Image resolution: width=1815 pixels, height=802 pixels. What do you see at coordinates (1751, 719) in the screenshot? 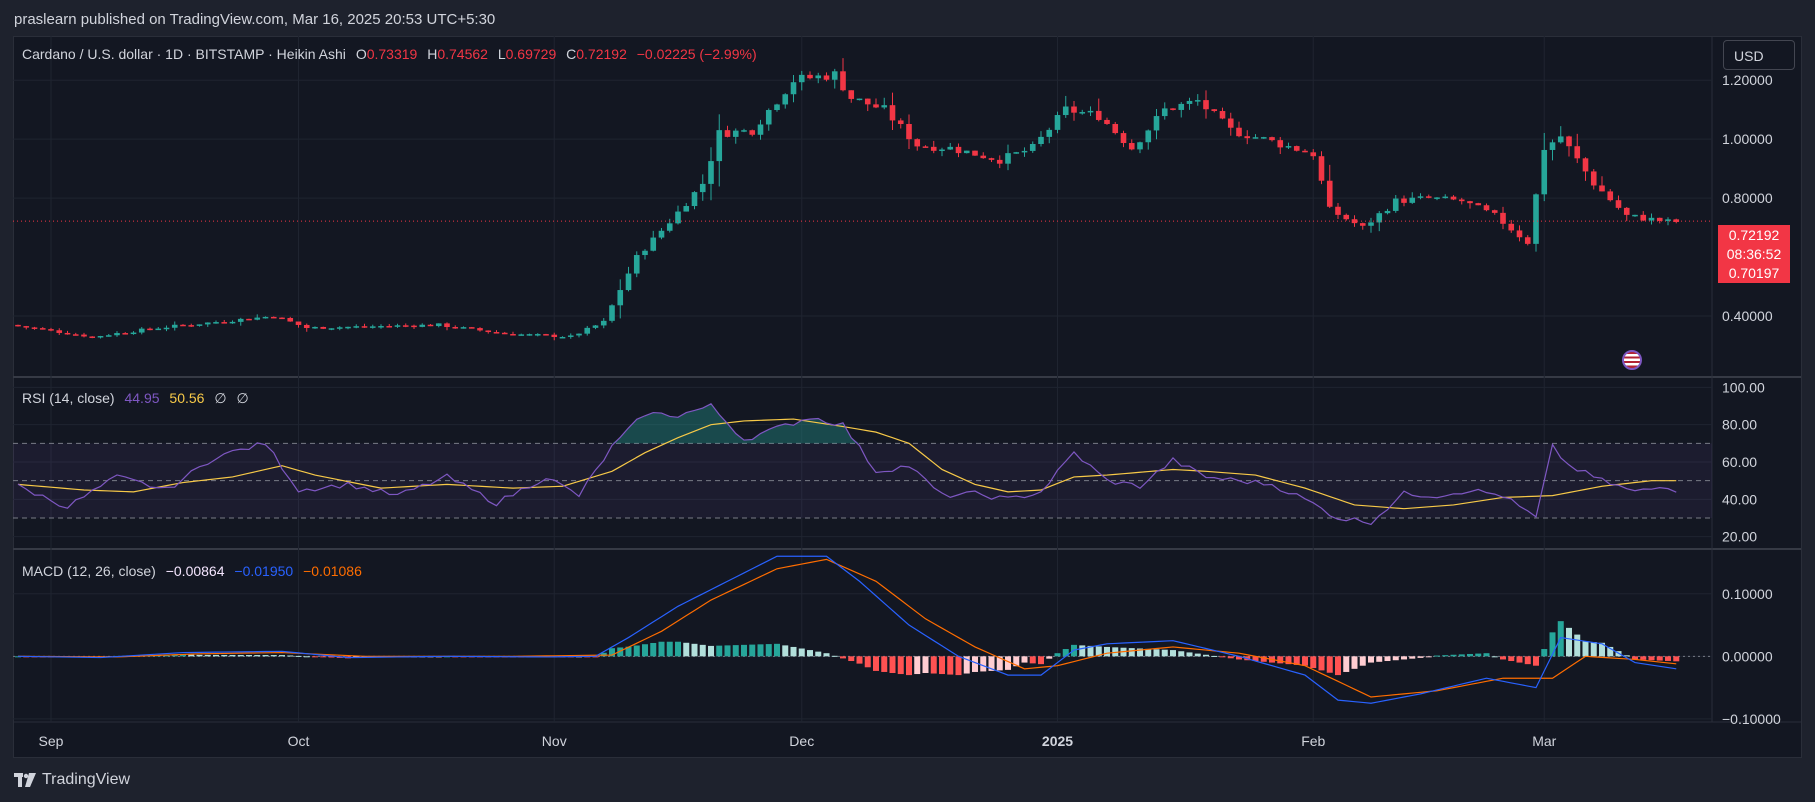
I see `y-tick-label: −0.10000` at bounding box center [1751, 719].